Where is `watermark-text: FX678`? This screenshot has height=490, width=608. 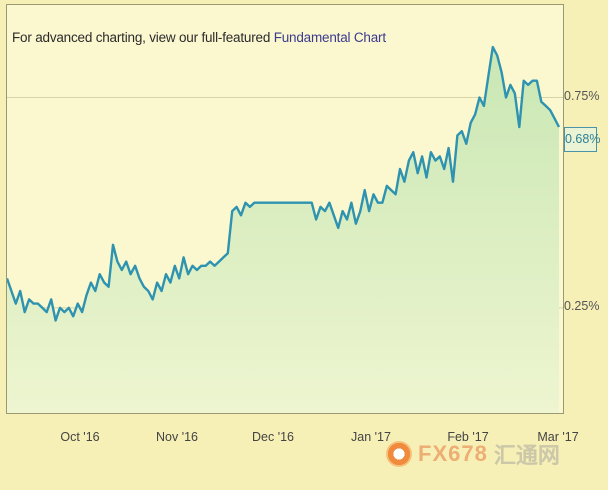 watermark-text: FX678 is located at coordinates (453, 453).